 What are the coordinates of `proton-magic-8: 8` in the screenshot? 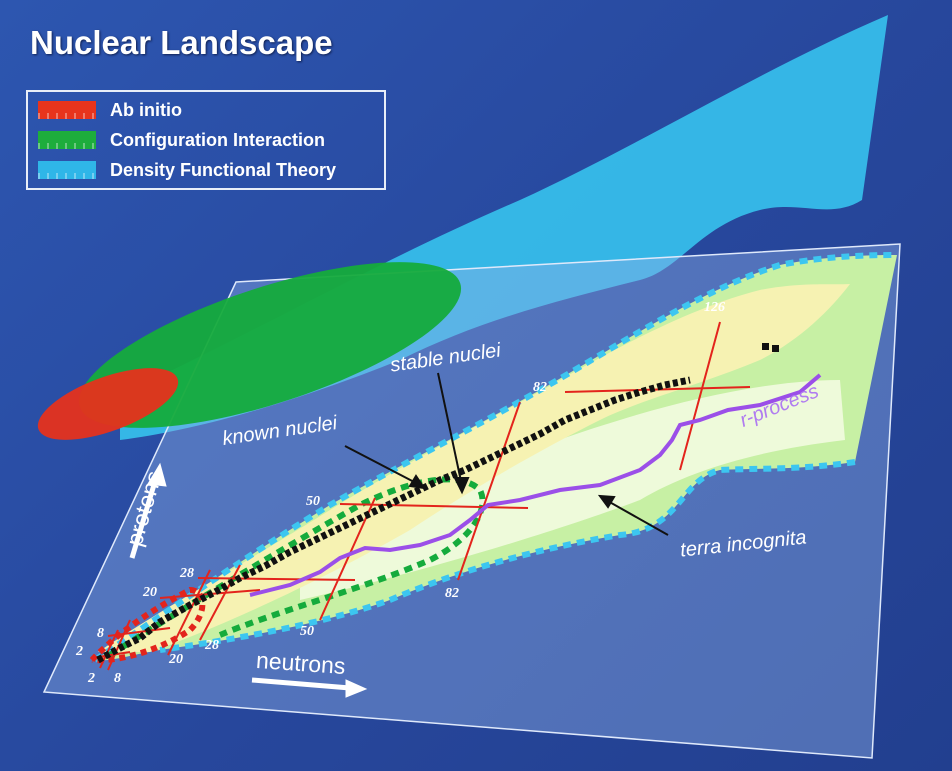 It's located at (100, 633).